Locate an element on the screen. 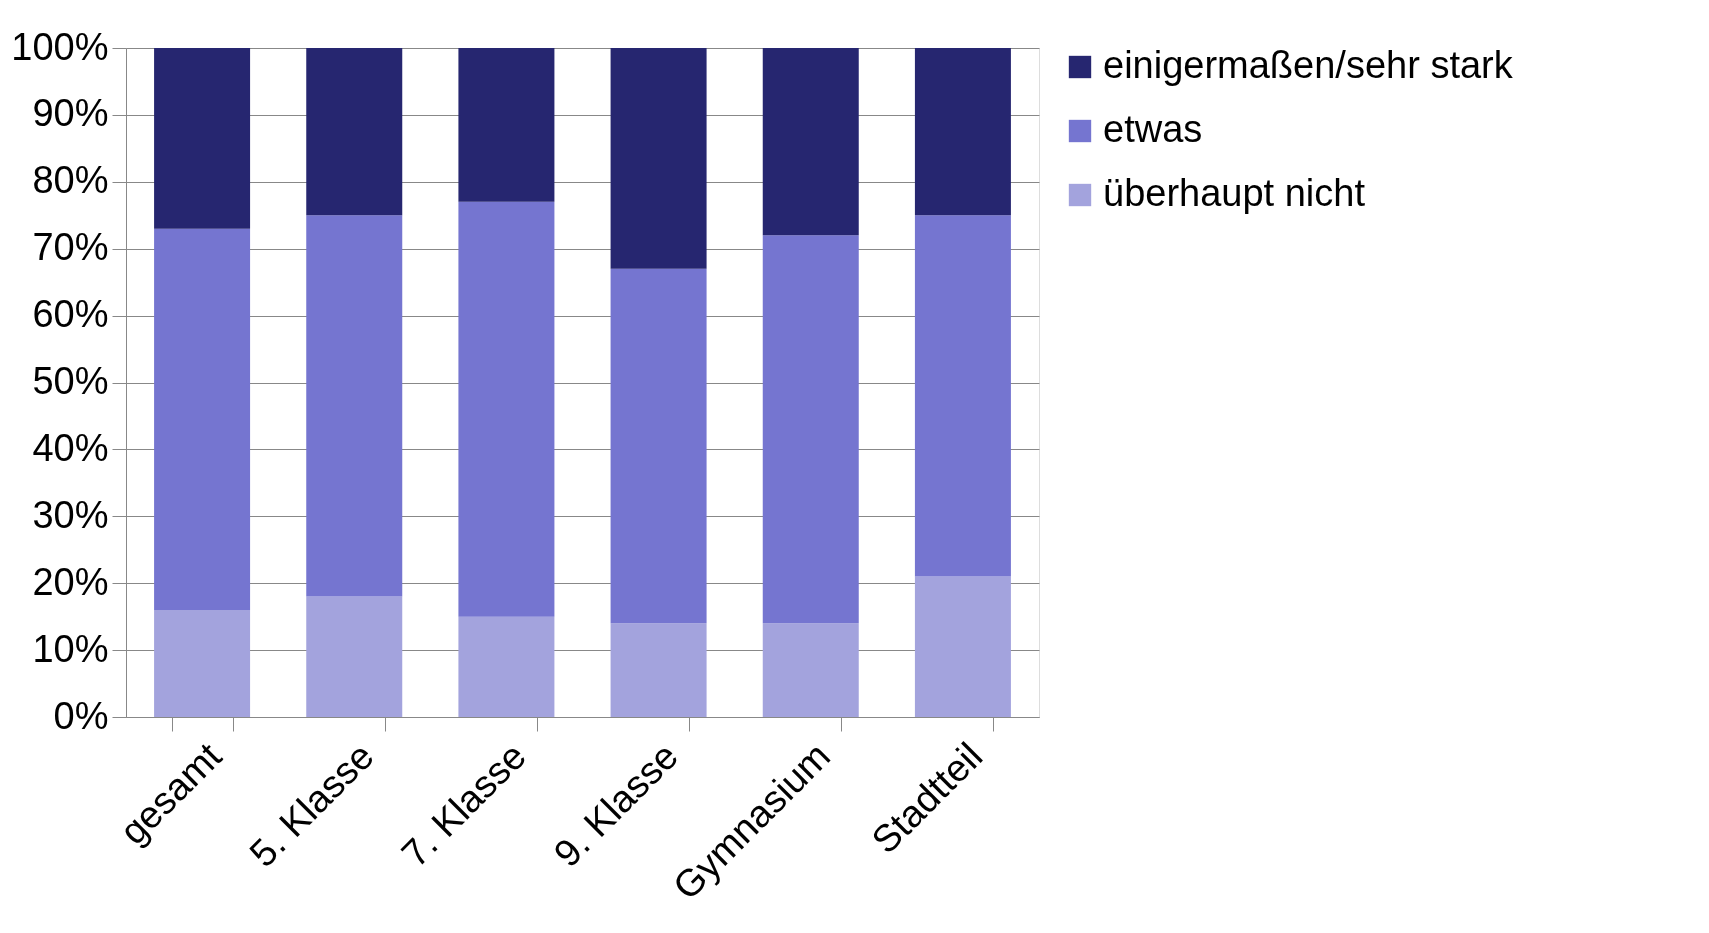  y-tick-label: 40% is located at coordinates (70, 447).